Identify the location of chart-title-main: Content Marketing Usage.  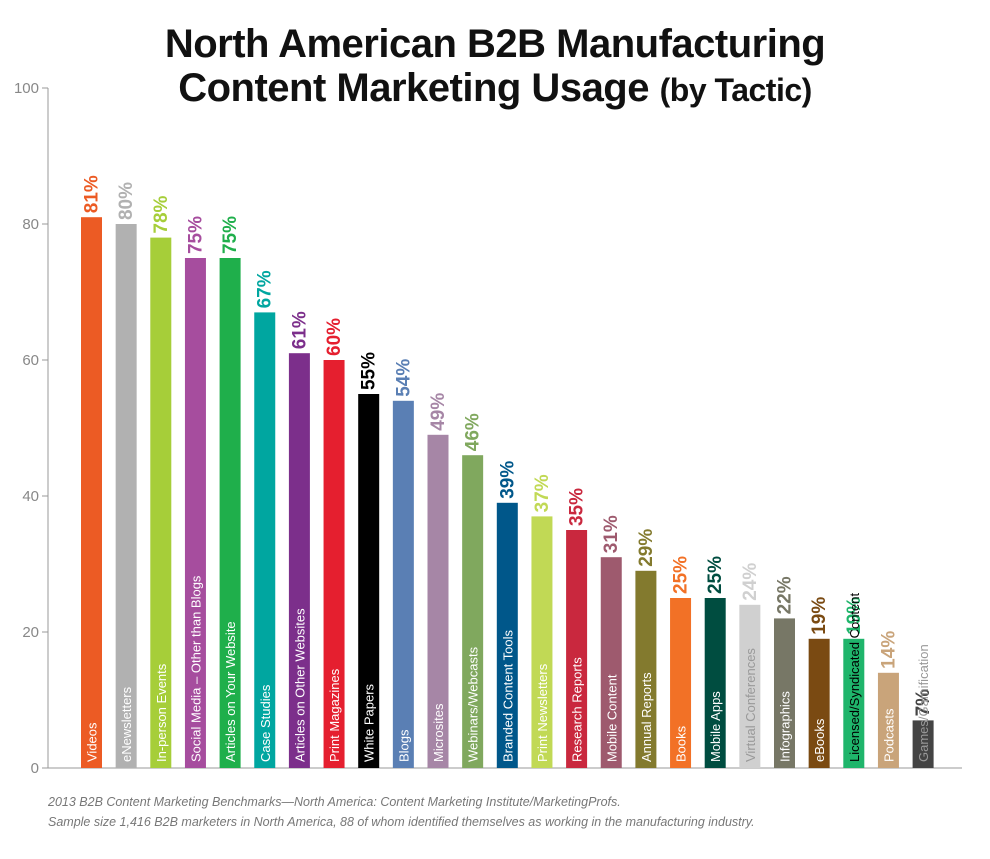
(413, 88).